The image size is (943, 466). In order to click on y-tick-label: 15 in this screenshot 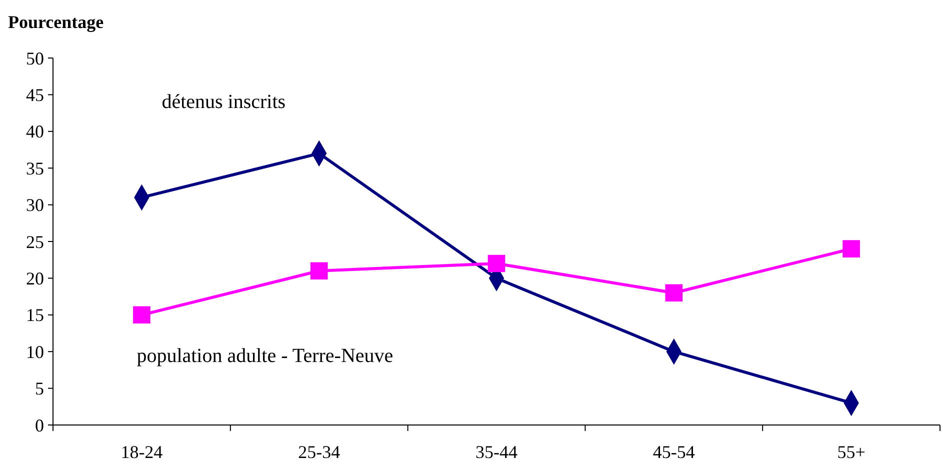, I will do `click(35, 315)`.